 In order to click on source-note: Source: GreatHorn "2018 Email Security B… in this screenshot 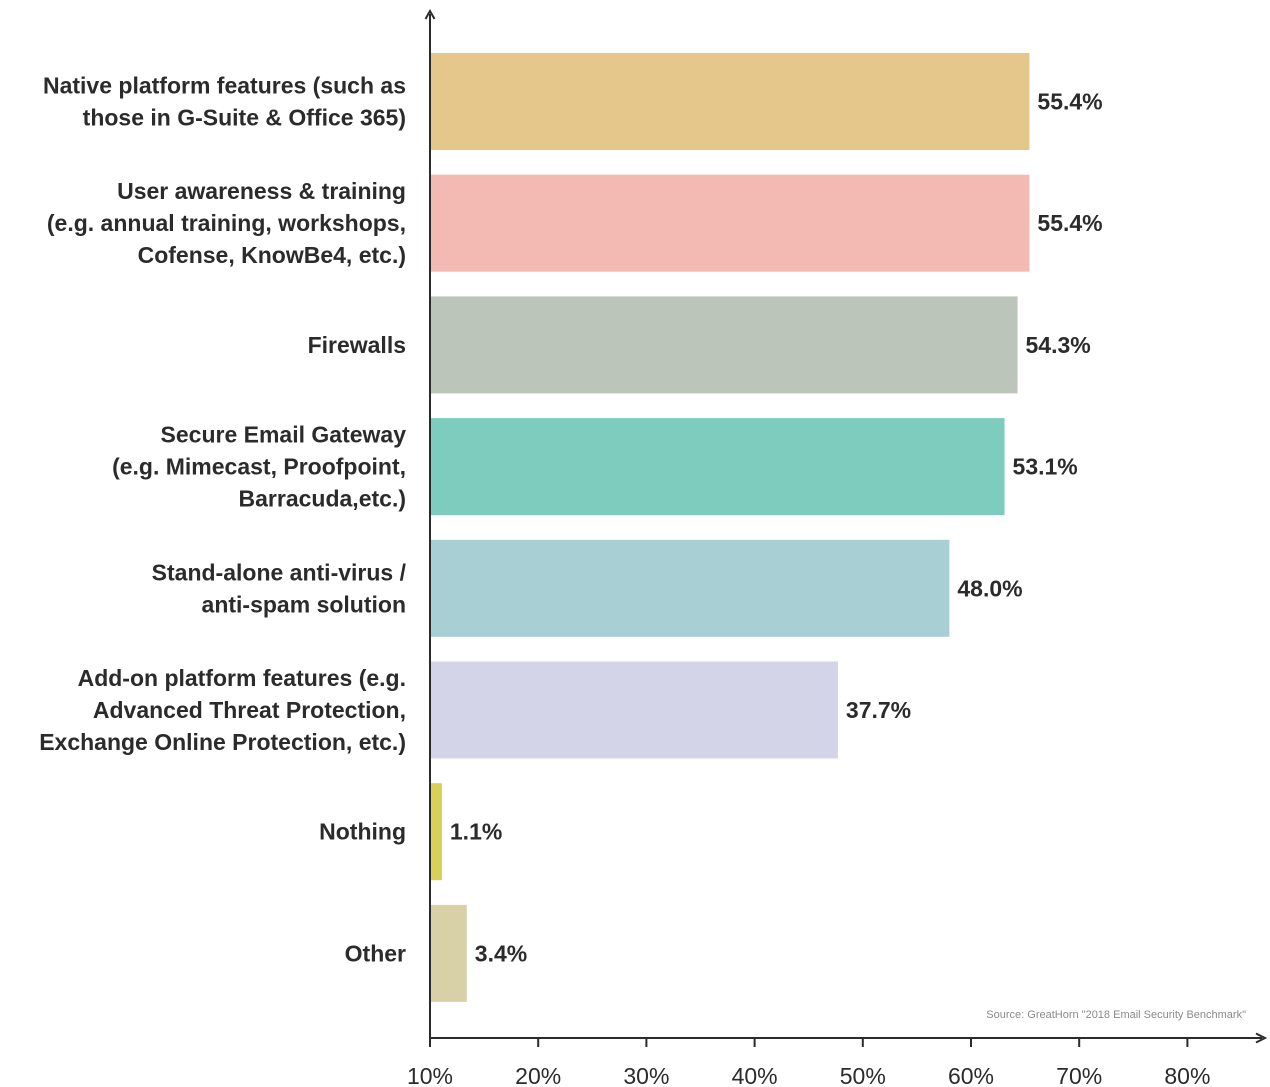, I will do `click(1116, 1015)`.